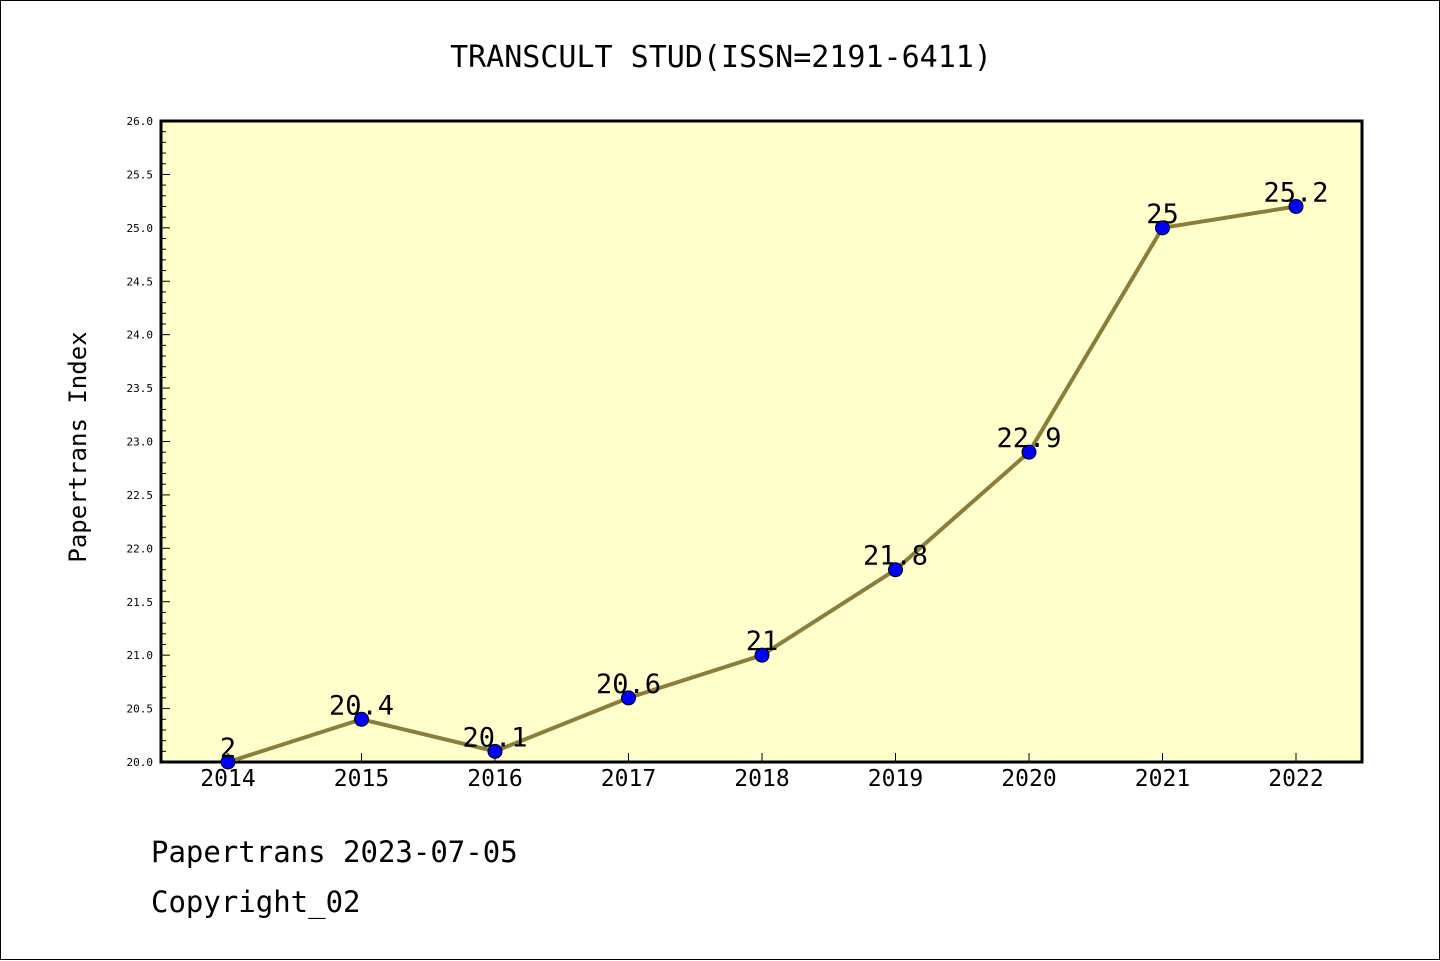 Image resolution: width=1440 pixels, height=961 pixels. What do you see at coordinates (361, 779) in the screenshot?
I see `x-tick-label: 2015` at bounding box center [361, 779].